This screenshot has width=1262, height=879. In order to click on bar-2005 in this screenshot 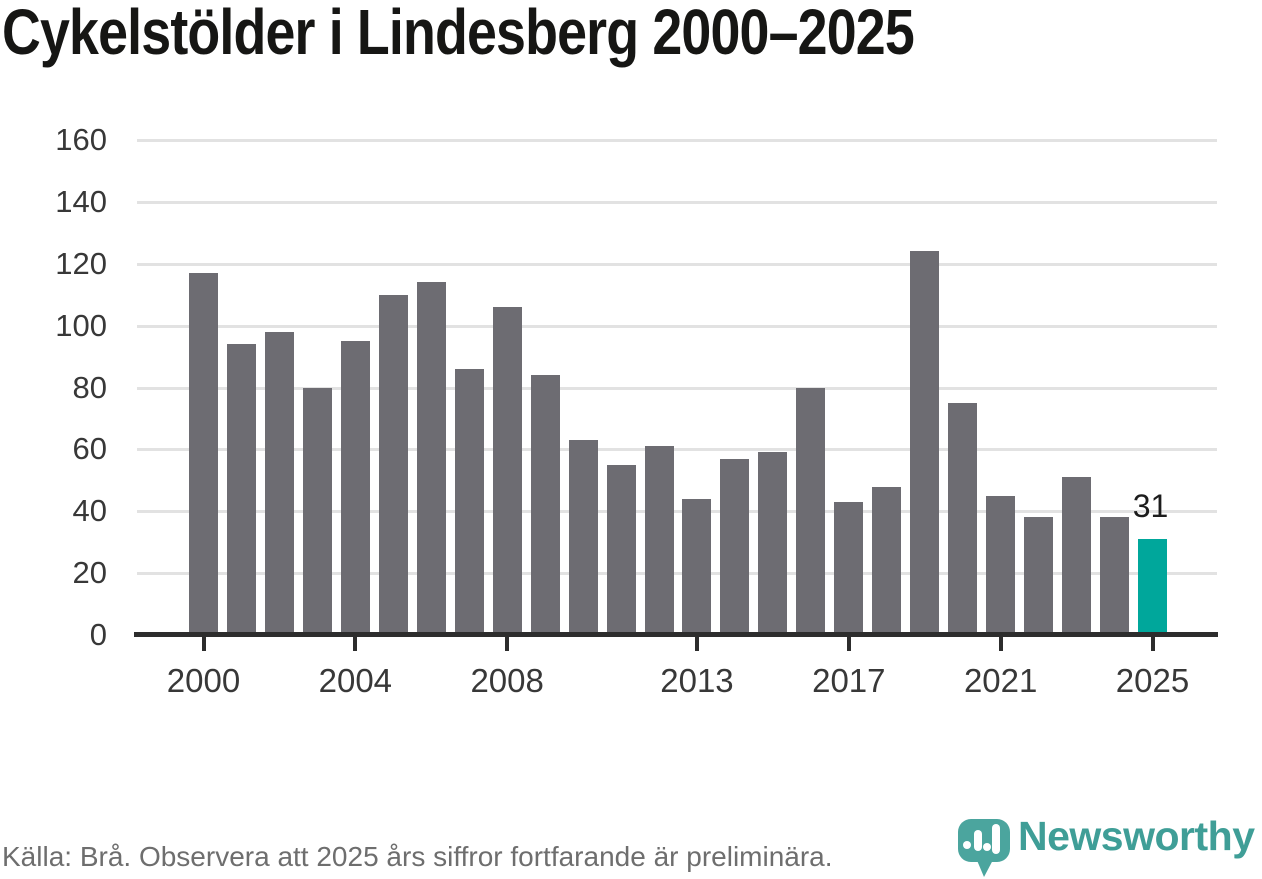, I will do `click(393, 464)`.